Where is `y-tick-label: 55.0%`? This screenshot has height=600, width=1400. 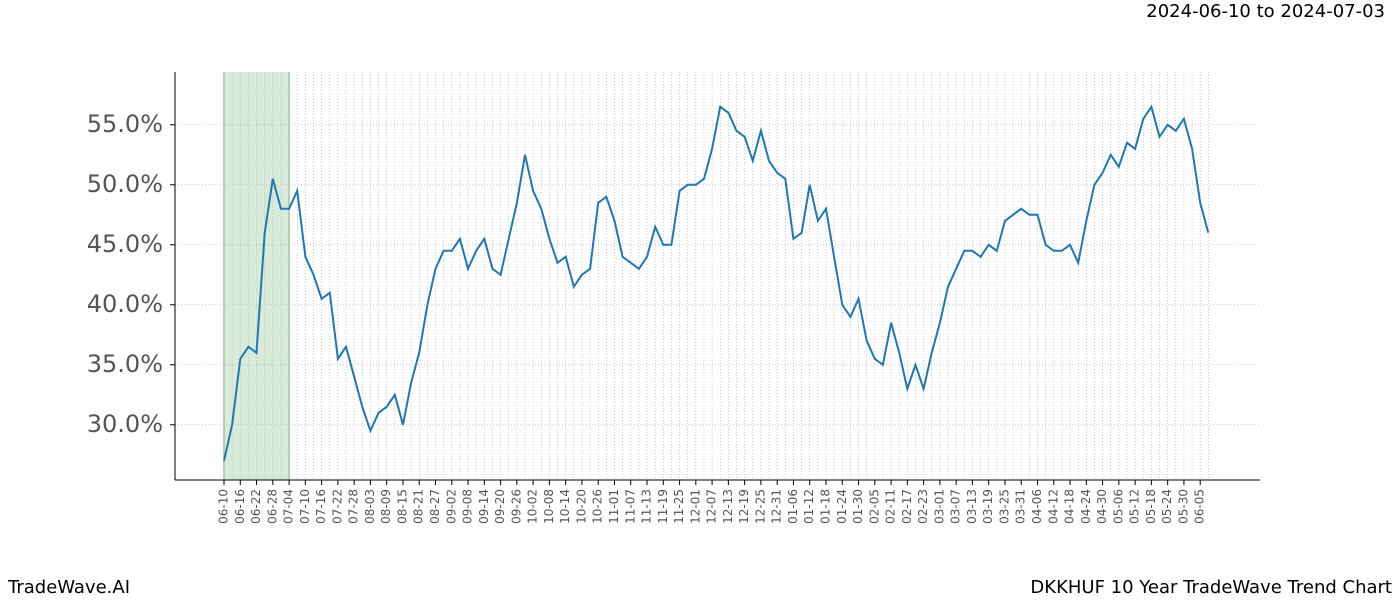 y-tick-label: 55.0% is located at coordinates (125, 124).